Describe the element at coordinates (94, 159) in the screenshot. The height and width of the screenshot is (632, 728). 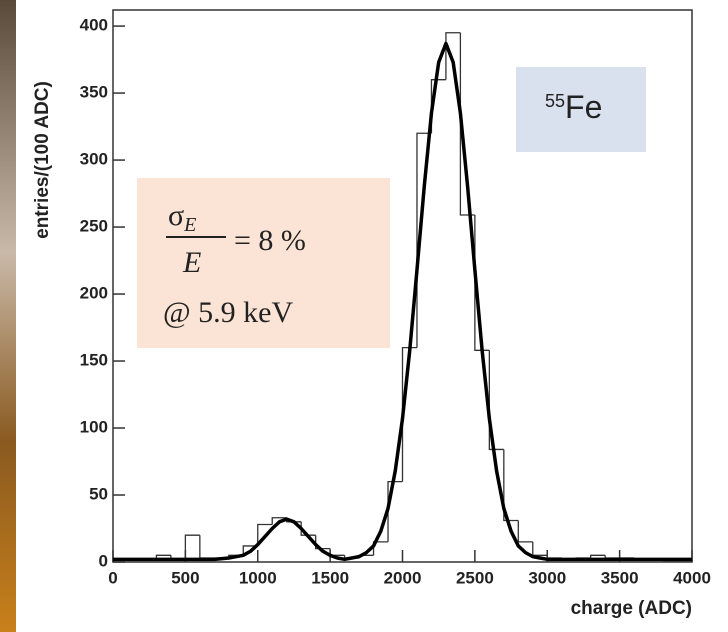
I see `y-tick-label: 300` at that location.